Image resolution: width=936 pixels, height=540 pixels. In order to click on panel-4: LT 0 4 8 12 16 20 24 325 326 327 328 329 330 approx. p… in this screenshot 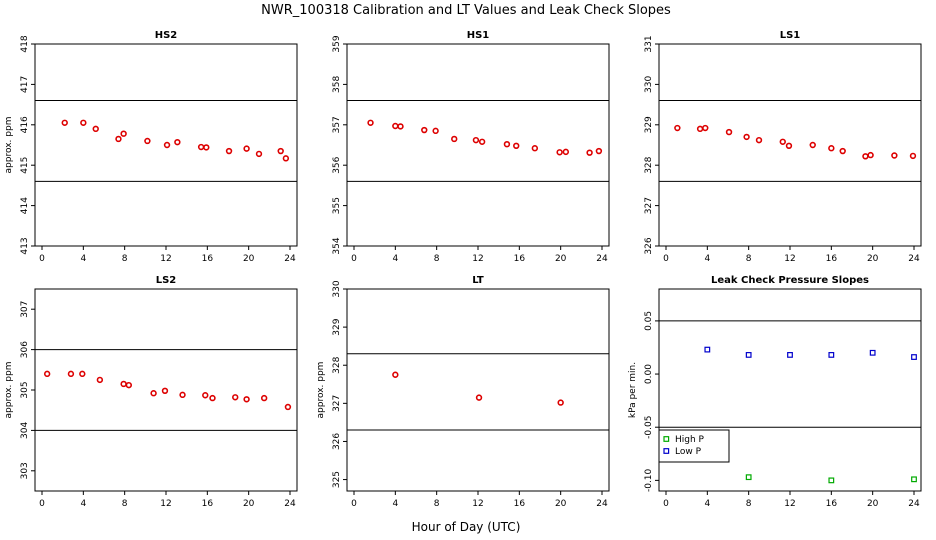, I will do `click(463, 392)`.